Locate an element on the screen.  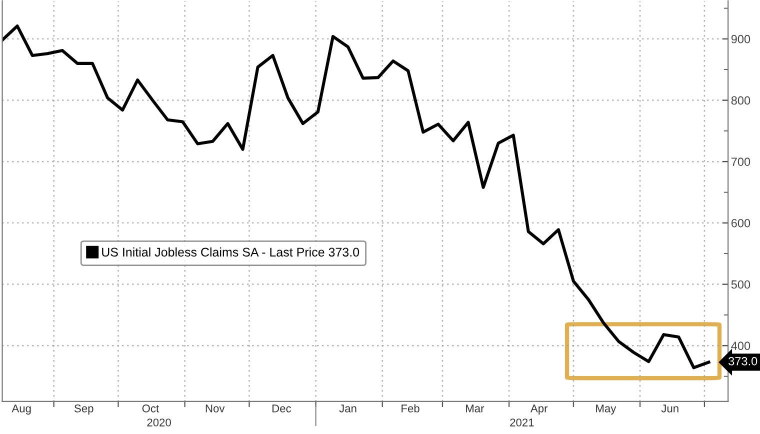
x-tick-label: Sep is located at coordinates (84, 409).